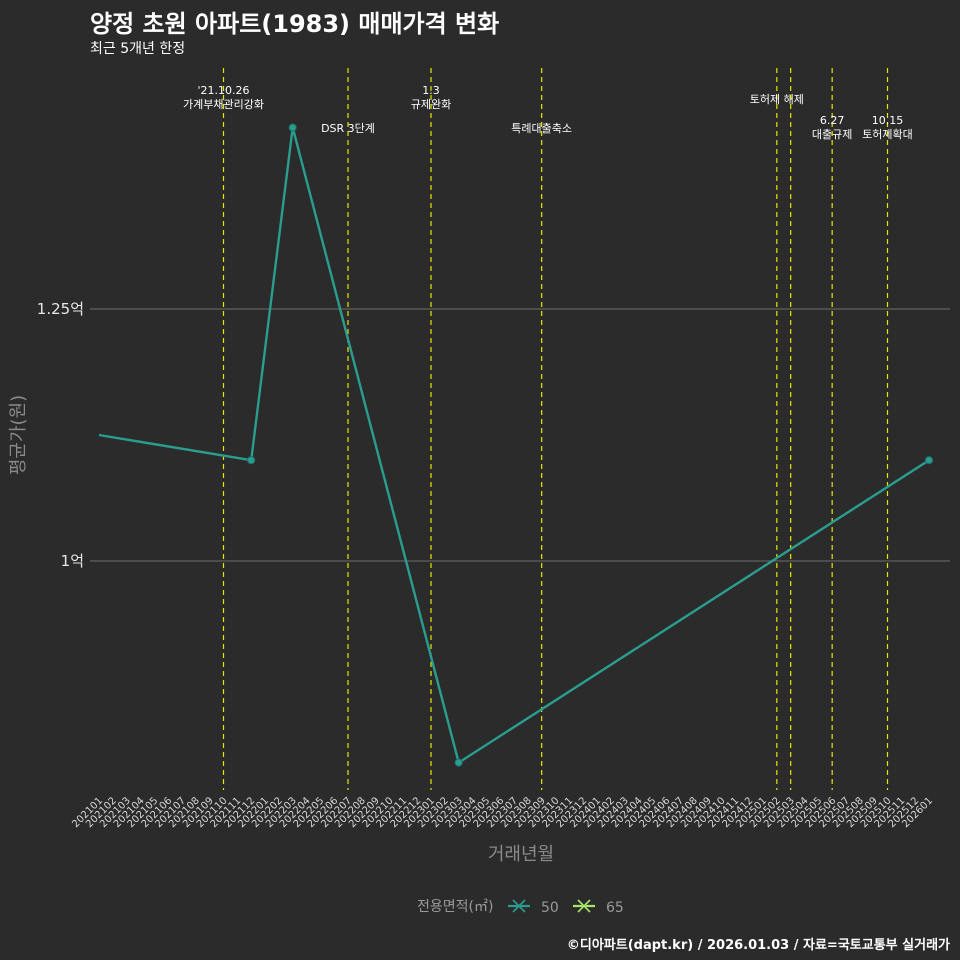  Describe the element at coordinates (888, 120) in the screenshot. I see `event-label: 10.15` at that location.